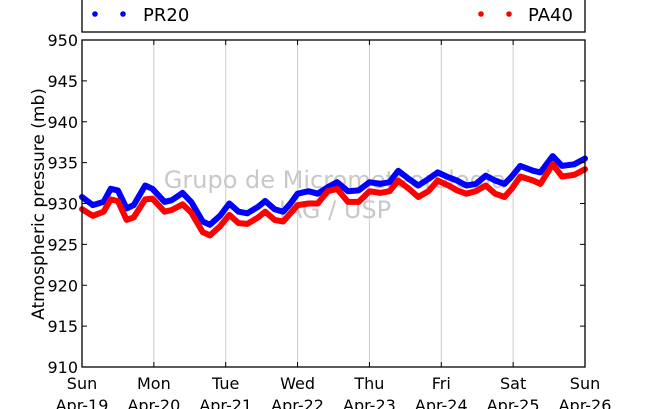 The image size is (650, 409). What do you see at coordinates (335, 210) in the screenshot?
I see `watermark-line: IAG / USP` at bounding box center [335, 210].